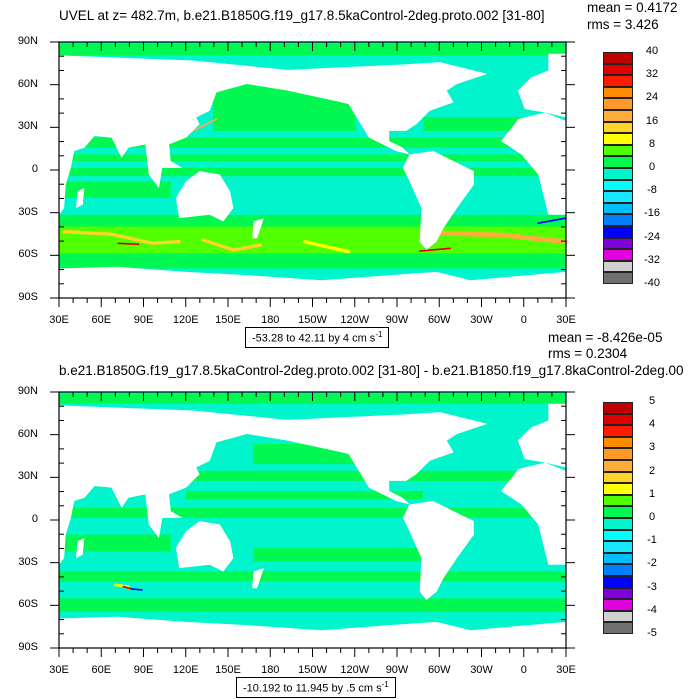 The image size is (700, 700). What do you see at coordinates (652, 74) in the screenshot?
I see `colorbar-label: 32` at bounding box center [652, 74].